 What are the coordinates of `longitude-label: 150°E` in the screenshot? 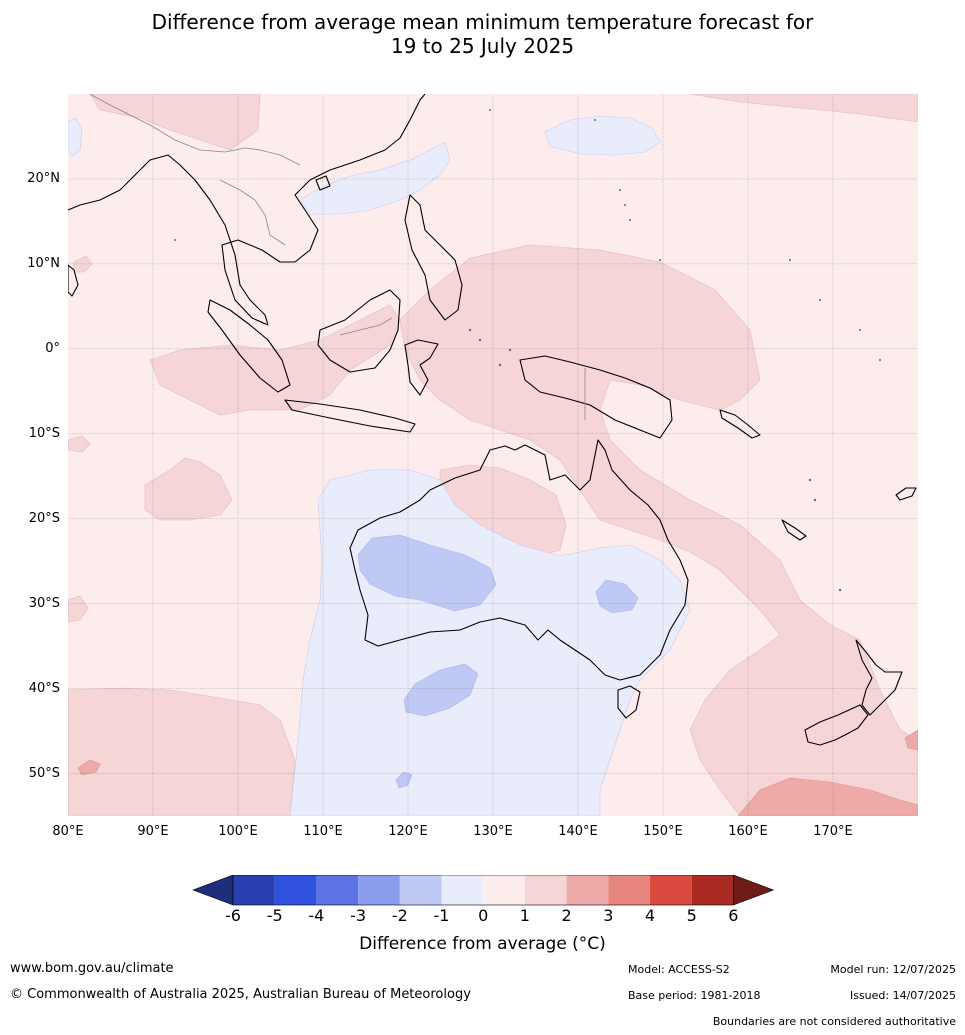 It's located at (663, 831).